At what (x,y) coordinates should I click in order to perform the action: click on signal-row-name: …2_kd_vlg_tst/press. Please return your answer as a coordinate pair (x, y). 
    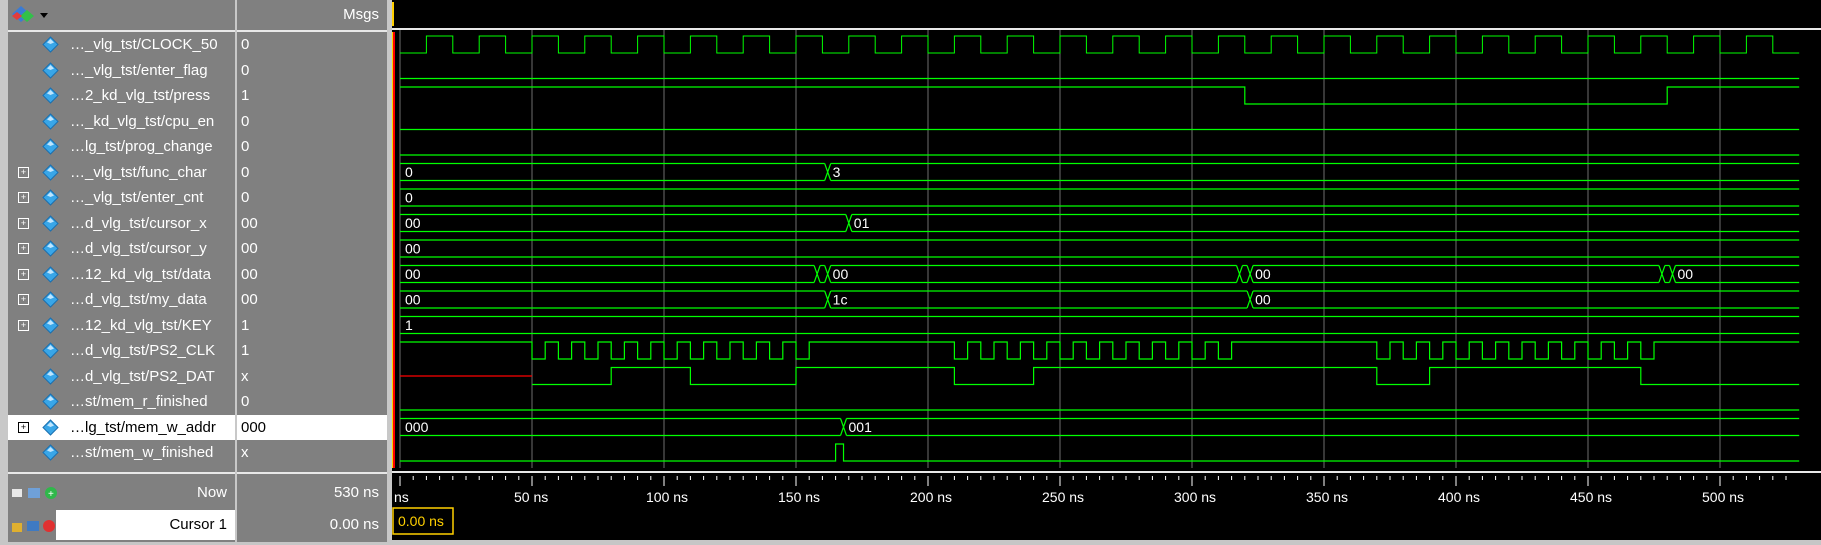
    Looking at the image, I should click on (121, 95).